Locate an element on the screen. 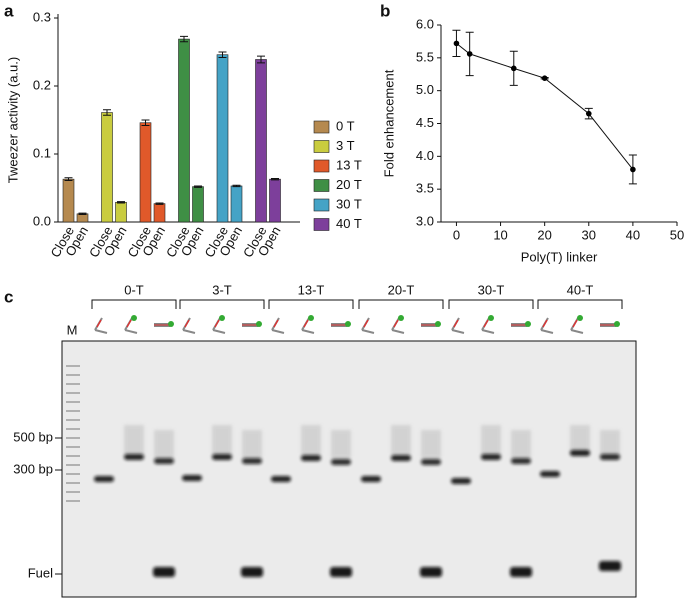  y-tick-label: 5.5 is located at coordinates (425, 56).